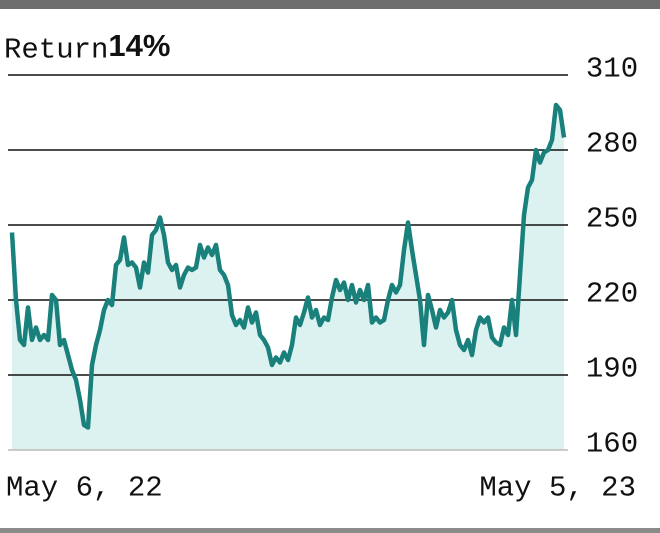 The height and width of the screenshot is (533, 660). Describe the element at coordinates (84, 488) in the screenshot. I see `x-tick-label: May 6, 22` at that location.